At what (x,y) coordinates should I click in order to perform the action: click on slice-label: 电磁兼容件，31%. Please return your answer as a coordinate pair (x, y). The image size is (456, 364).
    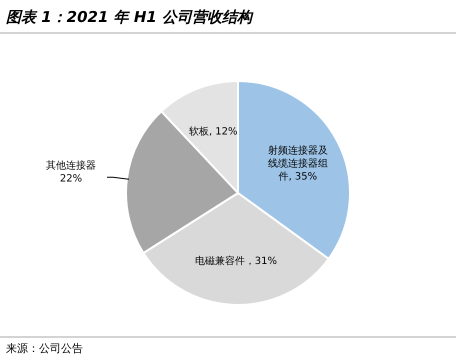
    Looking at the image, I should click on (236, 261).